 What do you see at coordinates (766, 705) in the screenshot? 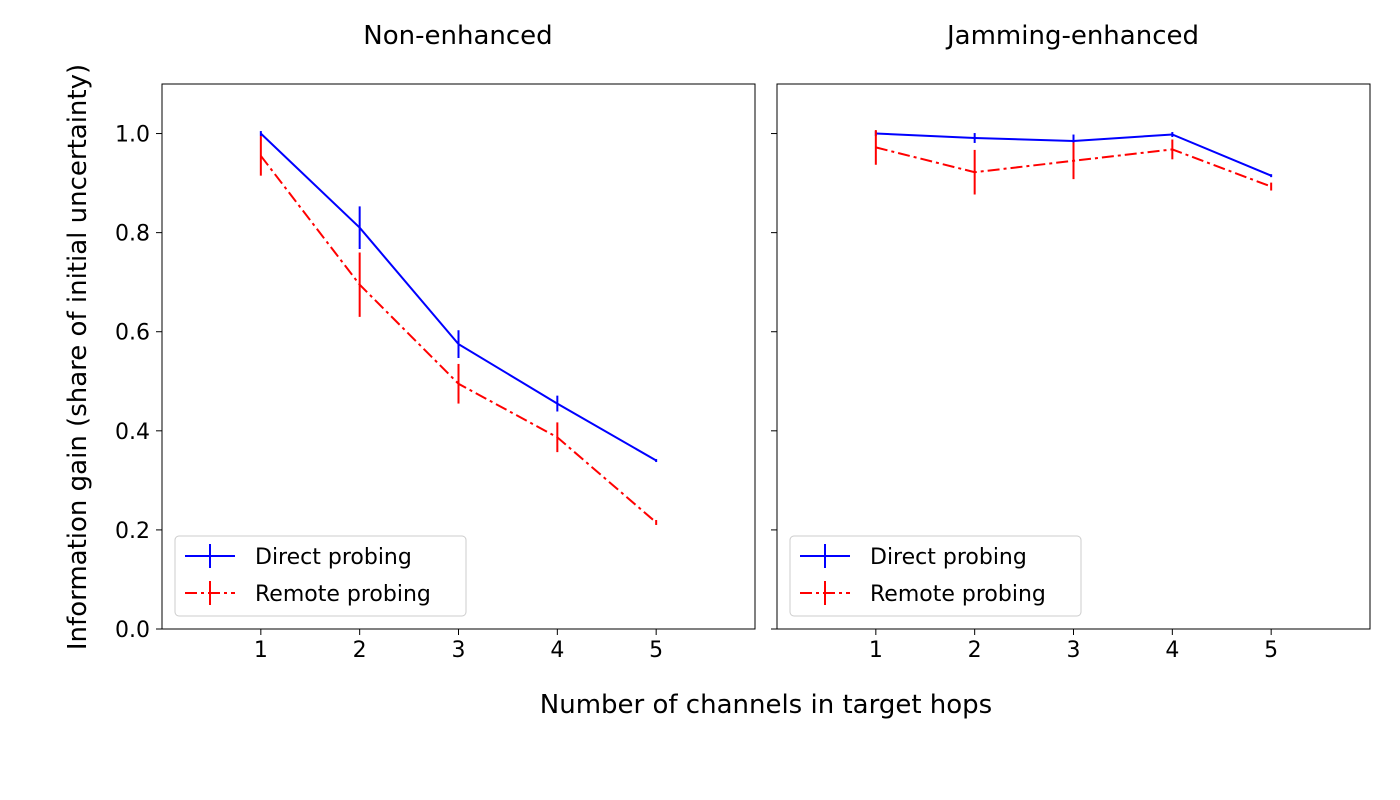
I see `x-axis-label: Number of channels in target hops` at bounding box center [766, 705].